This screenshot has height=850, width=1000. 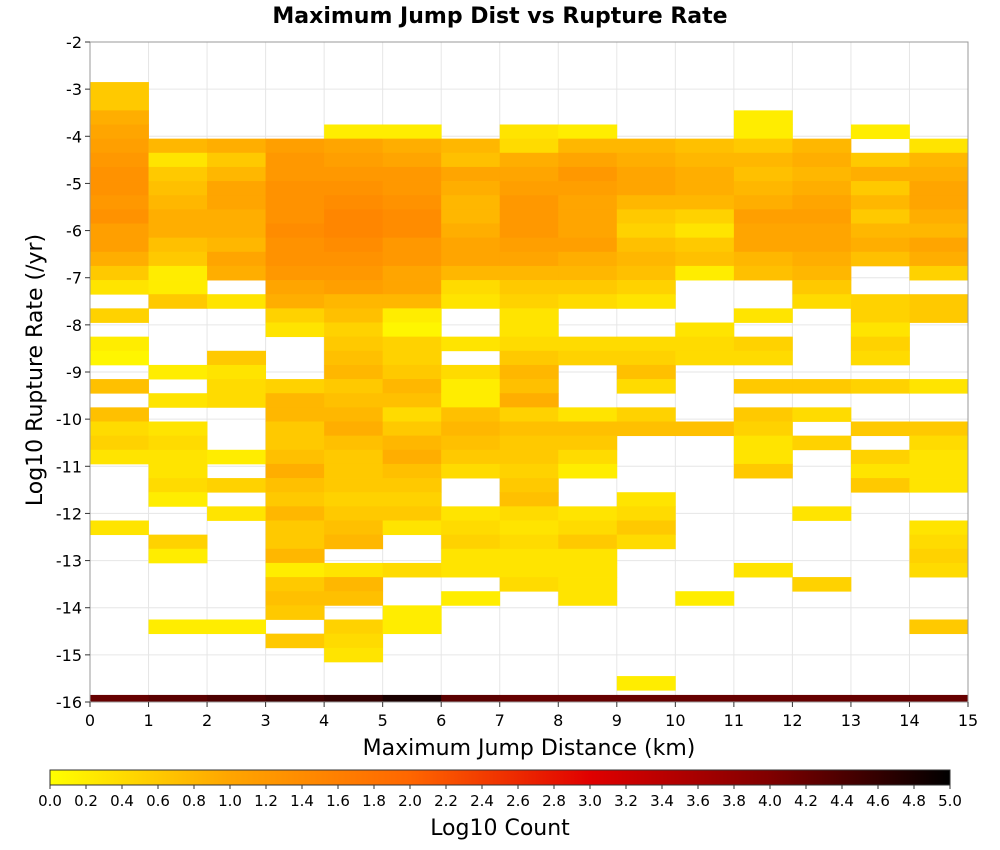 What do you see at coordinates (302, 801) in the screenshot?
I see `colorbar-tick-label: 1.4` at bounding box center [302, 801].